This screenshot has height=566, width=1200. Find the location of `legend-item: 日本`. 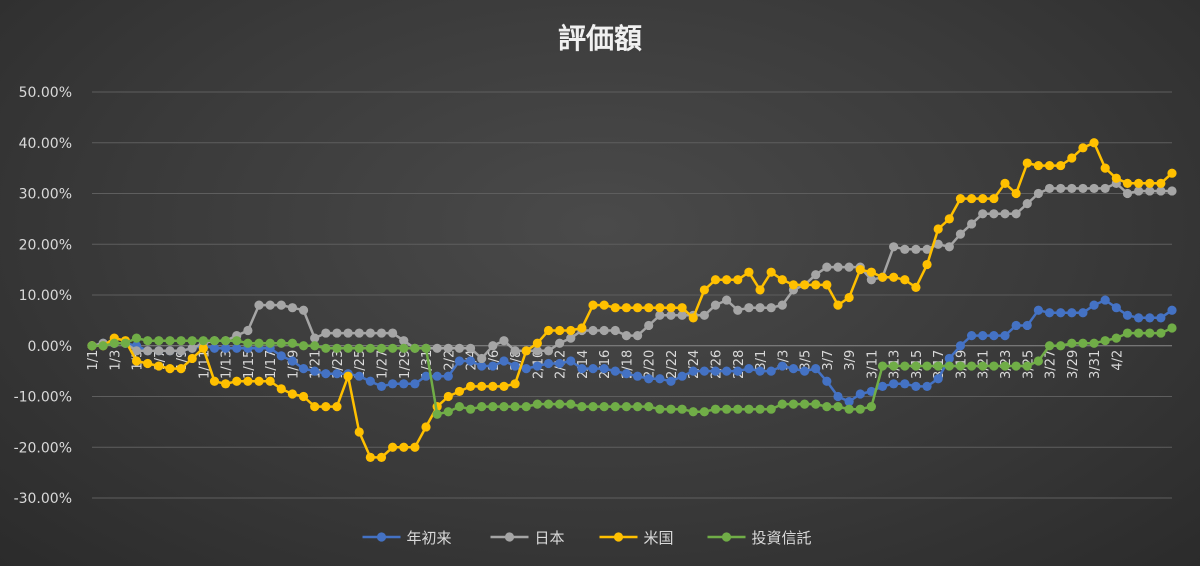

legend-item: 日本 is located at coordinates (527, 538).